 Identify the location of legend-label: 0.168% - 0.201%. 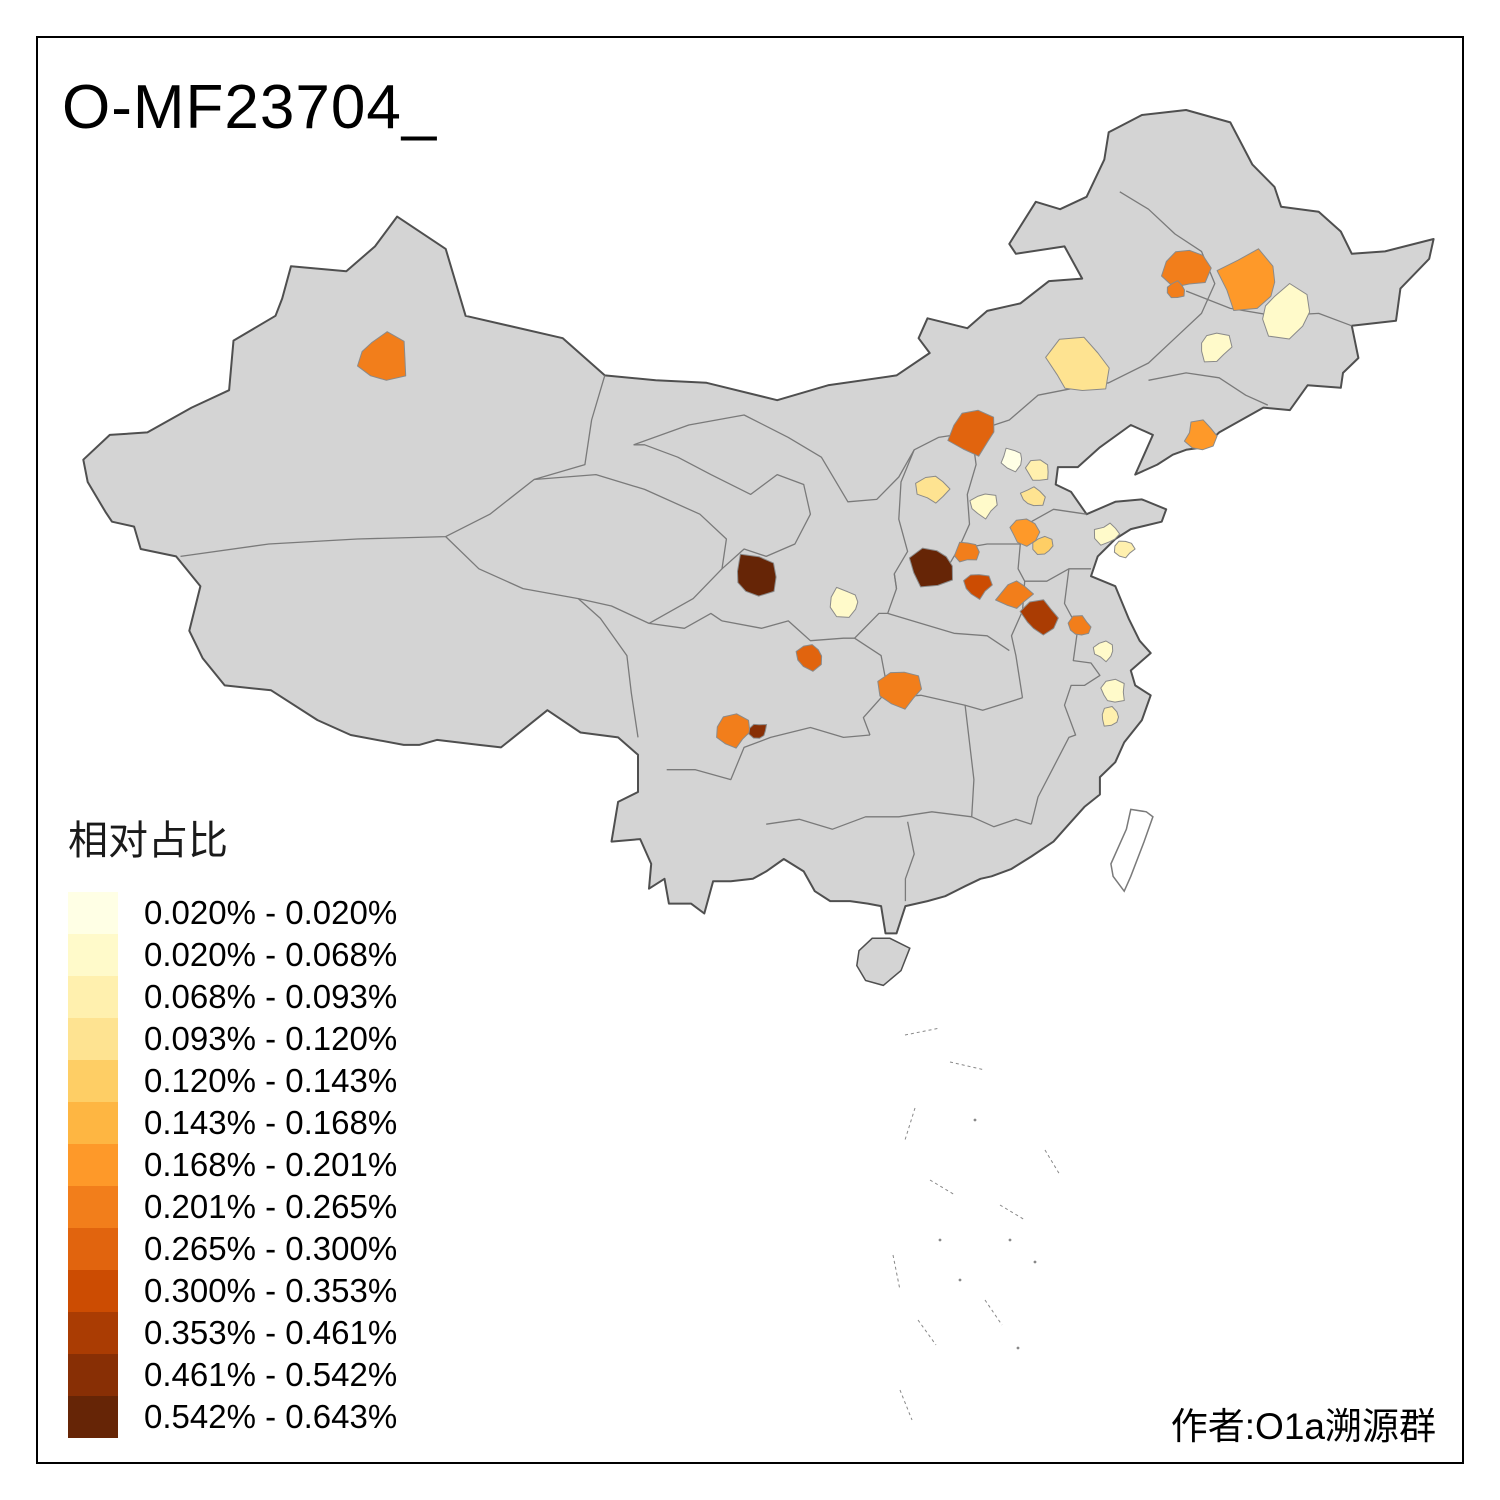
(271, 1164).